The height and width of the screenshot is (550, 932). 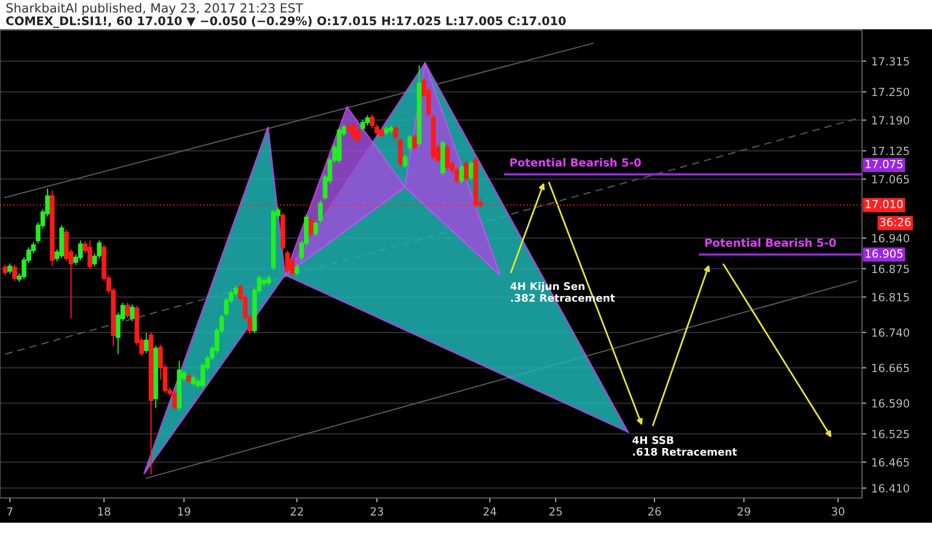 I want to click on text: 17.075, so click(x=884, y=164).